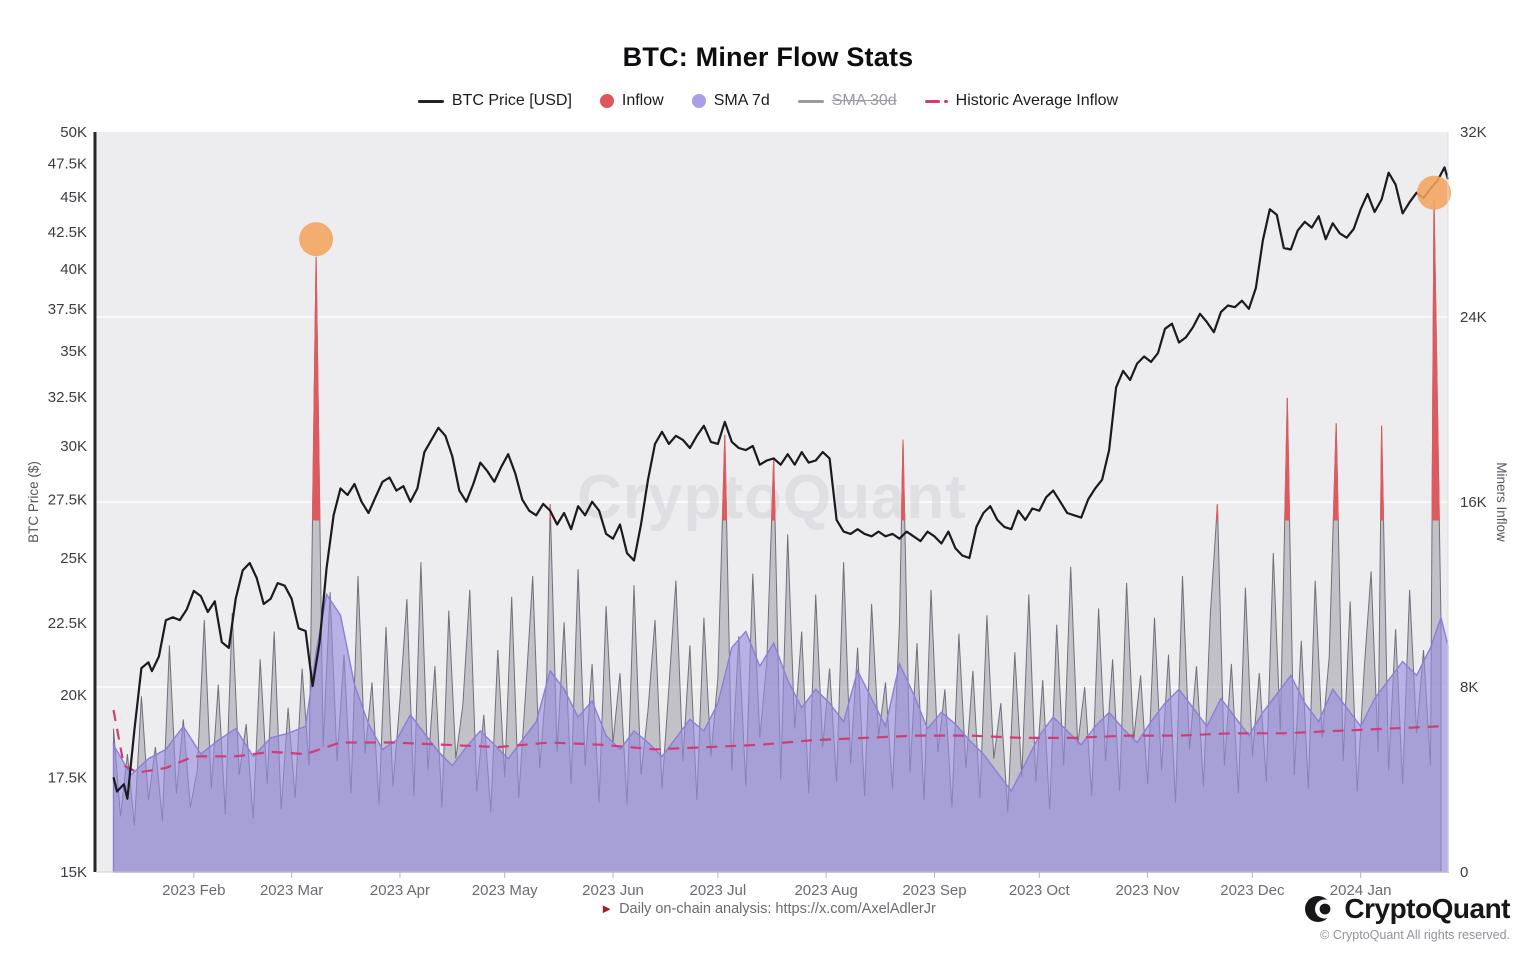 The width and height of the screenshot is (1536, 968). Describe the element at coordinates (73, 558) in the screenshot. I see `left-axis-tick: 25K` at that location.